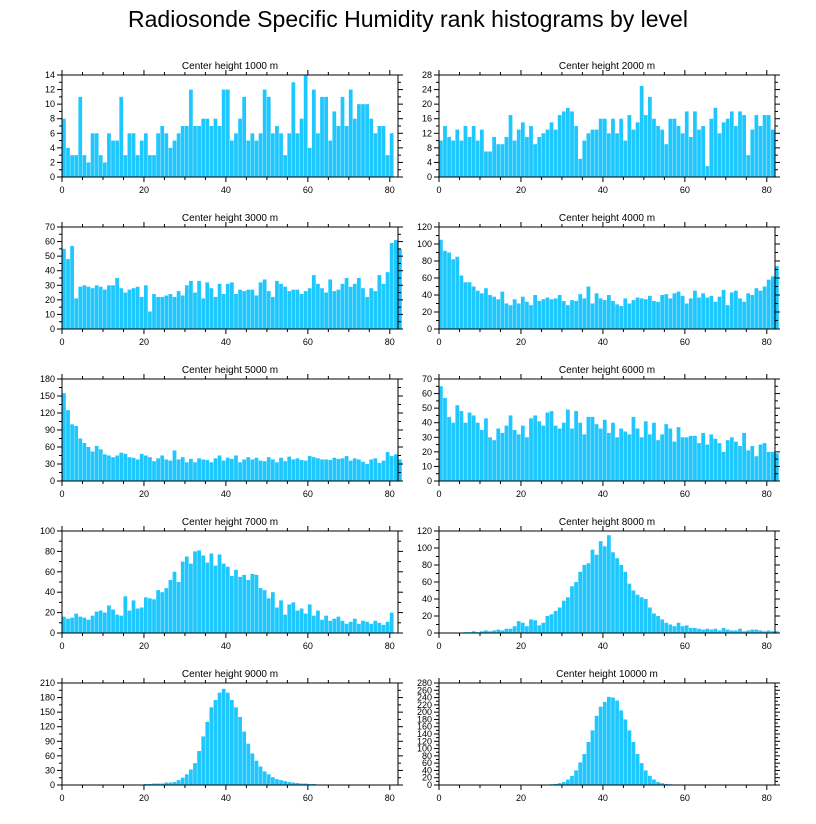 The image size is (816, 824). I want to click on y-tick-label: 0, so click(52, 481).